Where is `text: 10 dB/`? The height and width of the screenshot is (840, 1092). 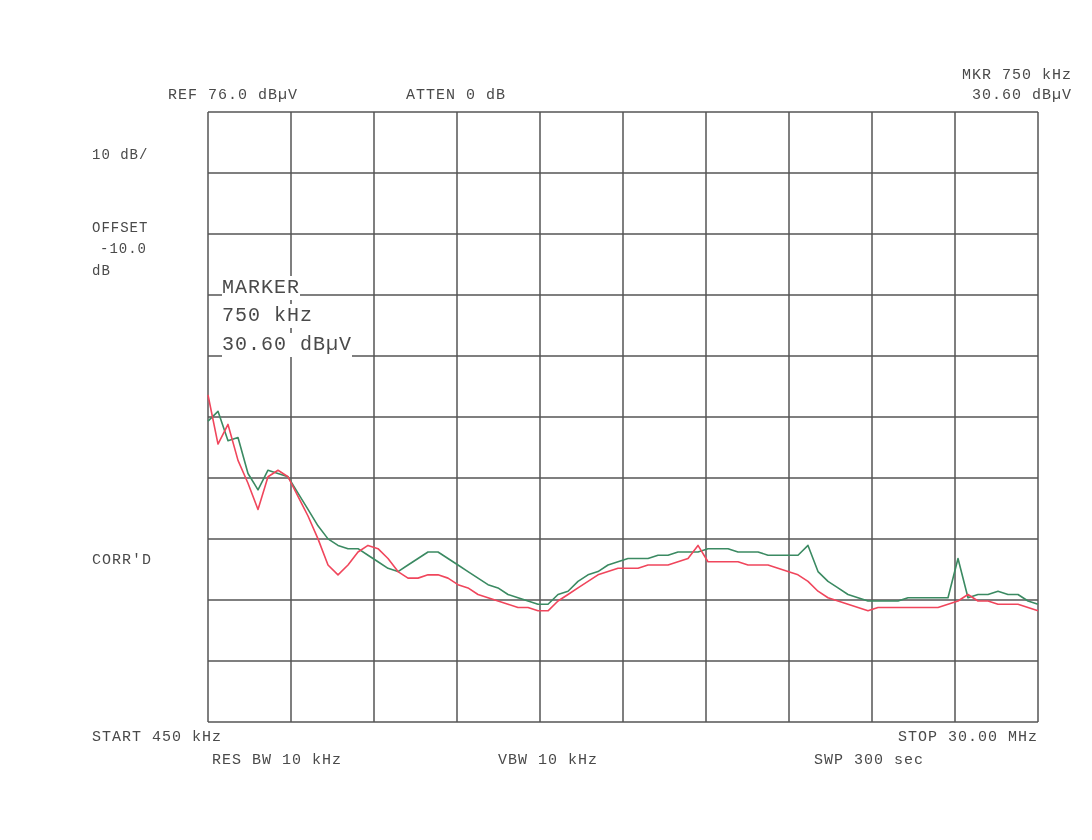
text: 10 dB/ is located at coordinates (120, 155).